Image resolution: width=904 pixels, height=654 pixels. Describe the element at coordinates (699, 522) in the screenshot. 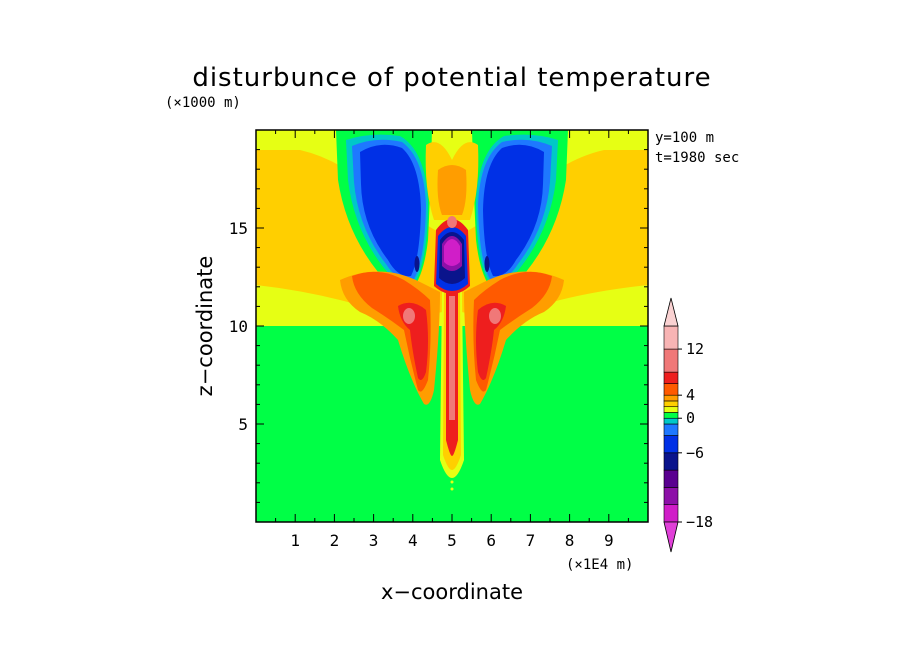

I see `colorbar-tick-label: −18` at that location.